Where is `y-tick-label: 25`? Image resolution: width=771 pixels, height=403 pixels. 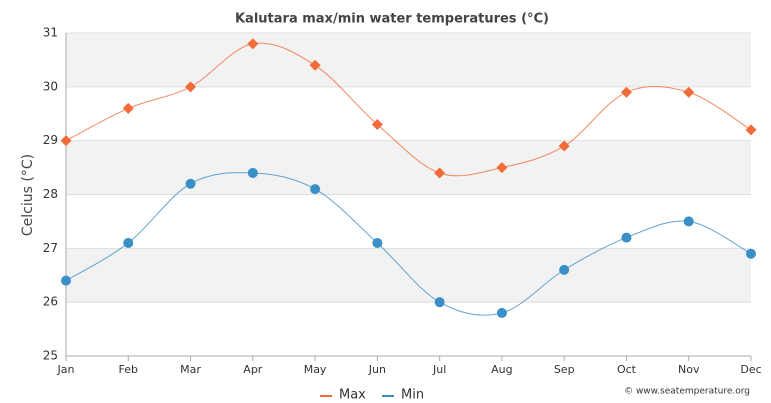 y-tick-label: 25 is located at coordinates (50, 356).